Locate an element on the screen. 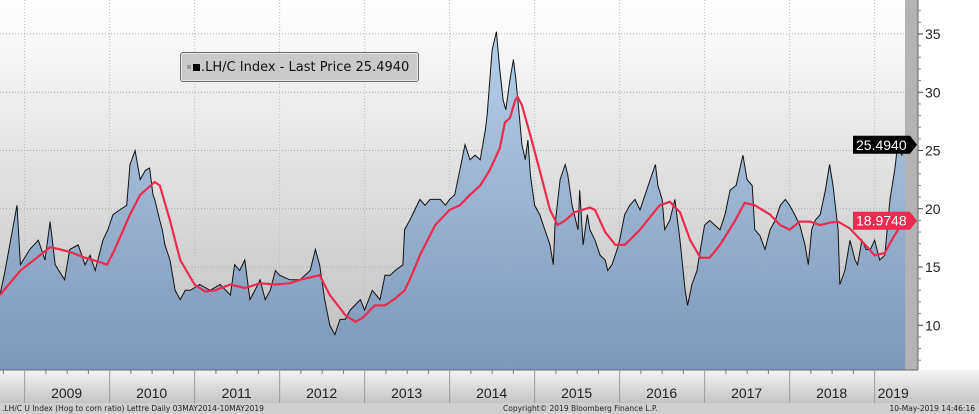  last-price-label-box is located at coordinates (885, 144).